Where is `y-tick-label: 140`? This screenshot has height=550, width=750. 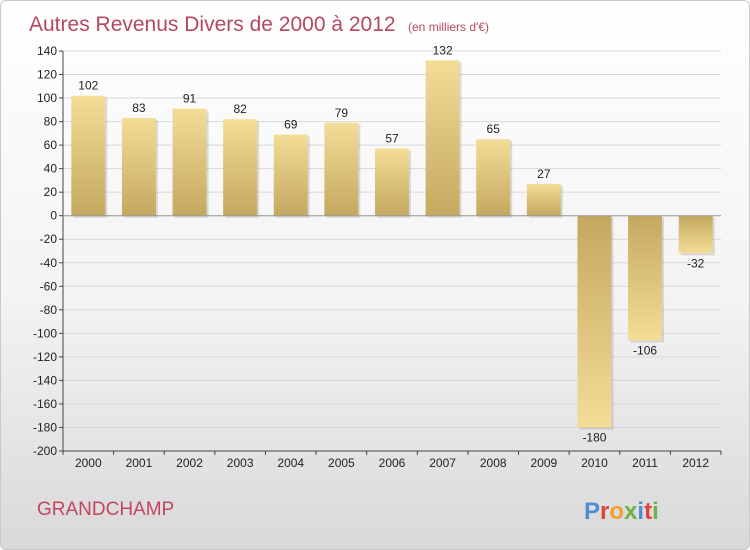 y-tick-label: 140 is located at coordinates (47, 51).